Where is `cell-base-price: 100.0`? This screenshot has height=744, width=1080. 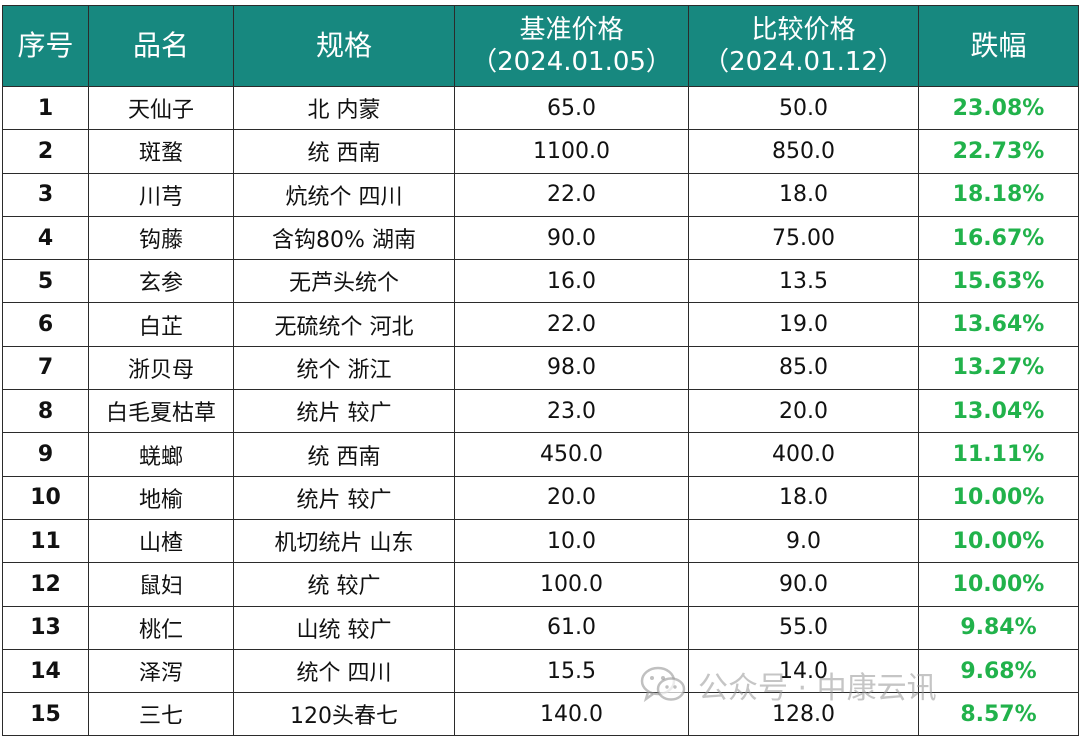
cell-base-price: 100.0 is located at coordinates (571, 584).